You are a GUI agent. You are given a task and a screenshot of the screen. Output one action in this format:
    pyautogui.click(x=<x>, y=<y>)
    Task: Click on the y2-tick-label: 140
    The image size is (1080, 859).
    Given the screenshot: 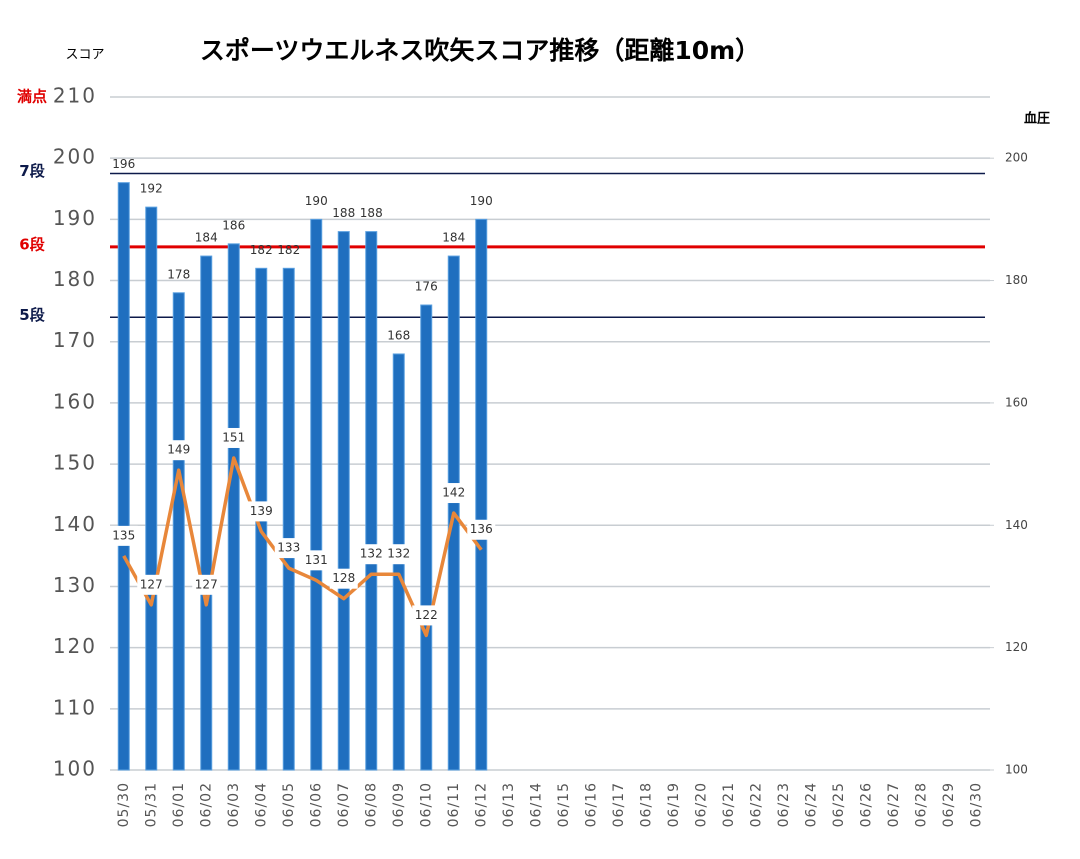 What is the action you would take?
    pyautogui.click(x=1016, y=525)
    